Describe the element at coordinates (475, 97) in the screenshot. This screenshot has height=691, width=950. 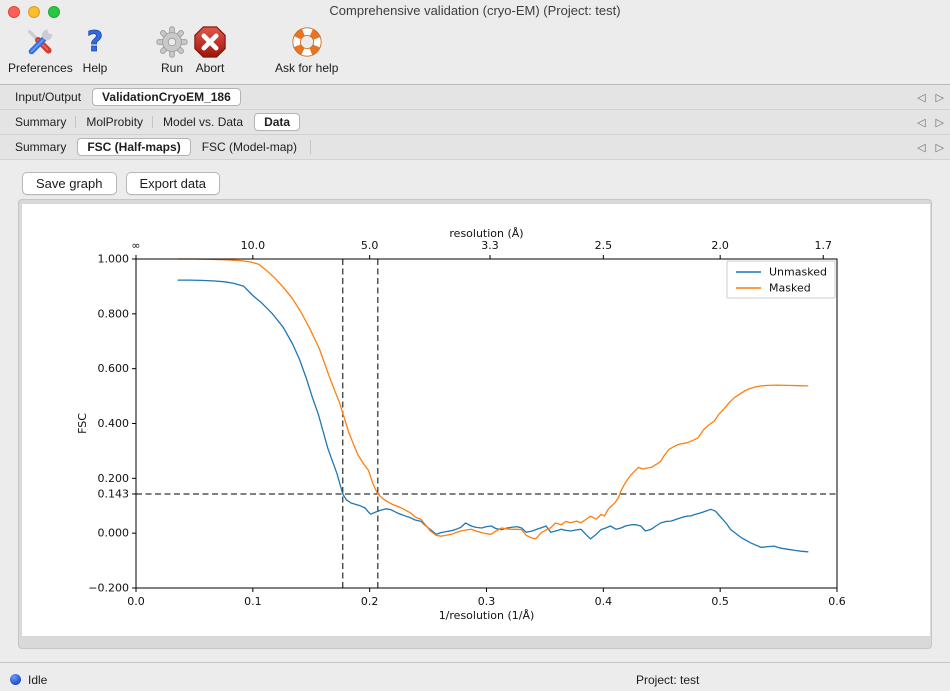
I see `tab-row-main: Input/Output ValidationCryoEM_186 ◁ ▷` at that location.